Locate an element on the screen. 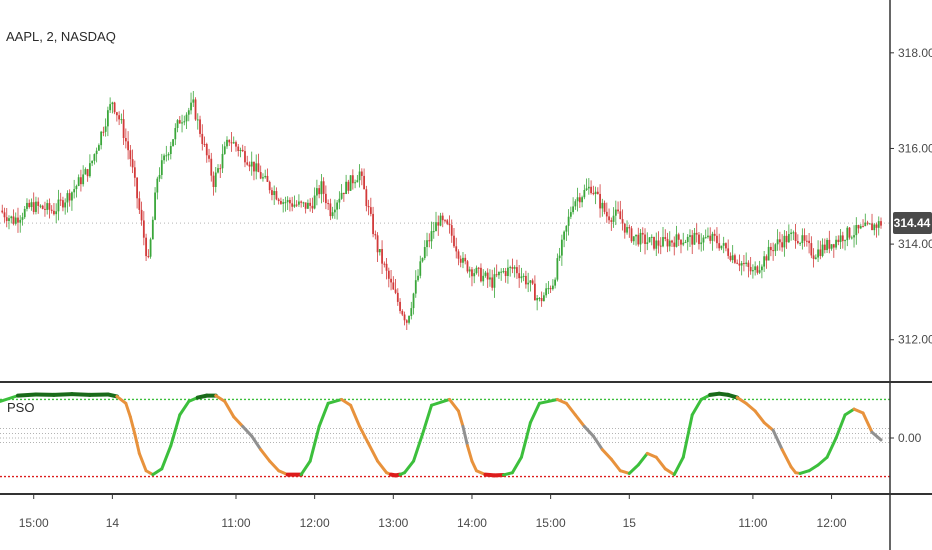 The image size is (932, 550). last-price-label: 314.44 is located at coordinates (912, 223).